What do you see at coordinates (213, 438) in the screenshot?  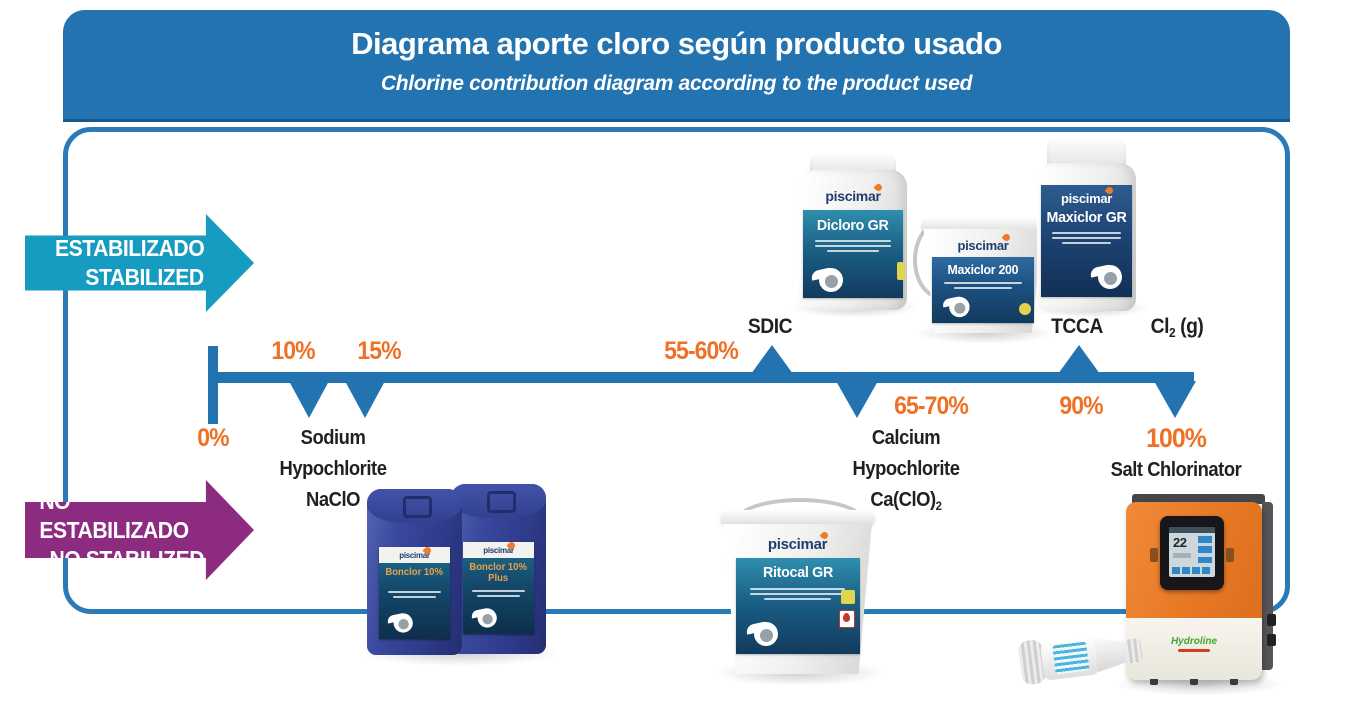 I see `pct-0-label: 0%` at bounding box center [213, 438].